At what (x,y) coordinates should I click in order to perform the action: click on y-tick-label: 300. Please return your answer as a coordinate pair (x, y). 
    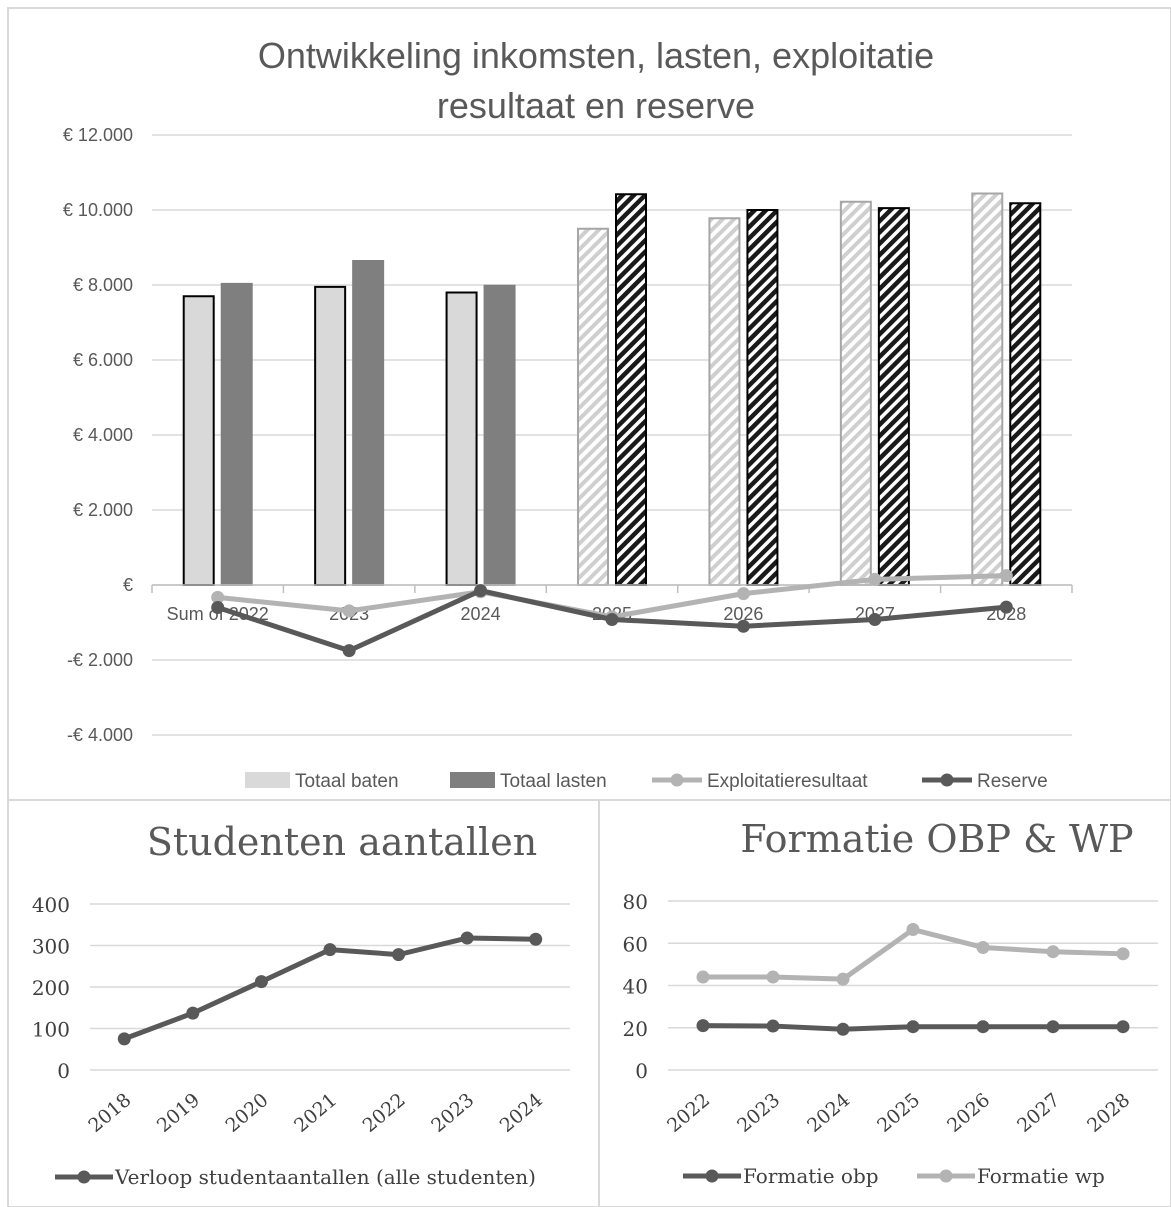
    Looking at the image, I should click on (51, 947).